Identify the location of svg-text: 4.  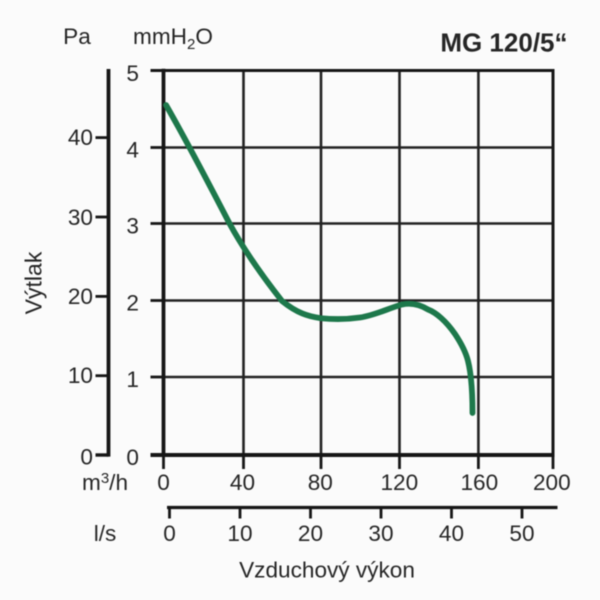
(132, 150).